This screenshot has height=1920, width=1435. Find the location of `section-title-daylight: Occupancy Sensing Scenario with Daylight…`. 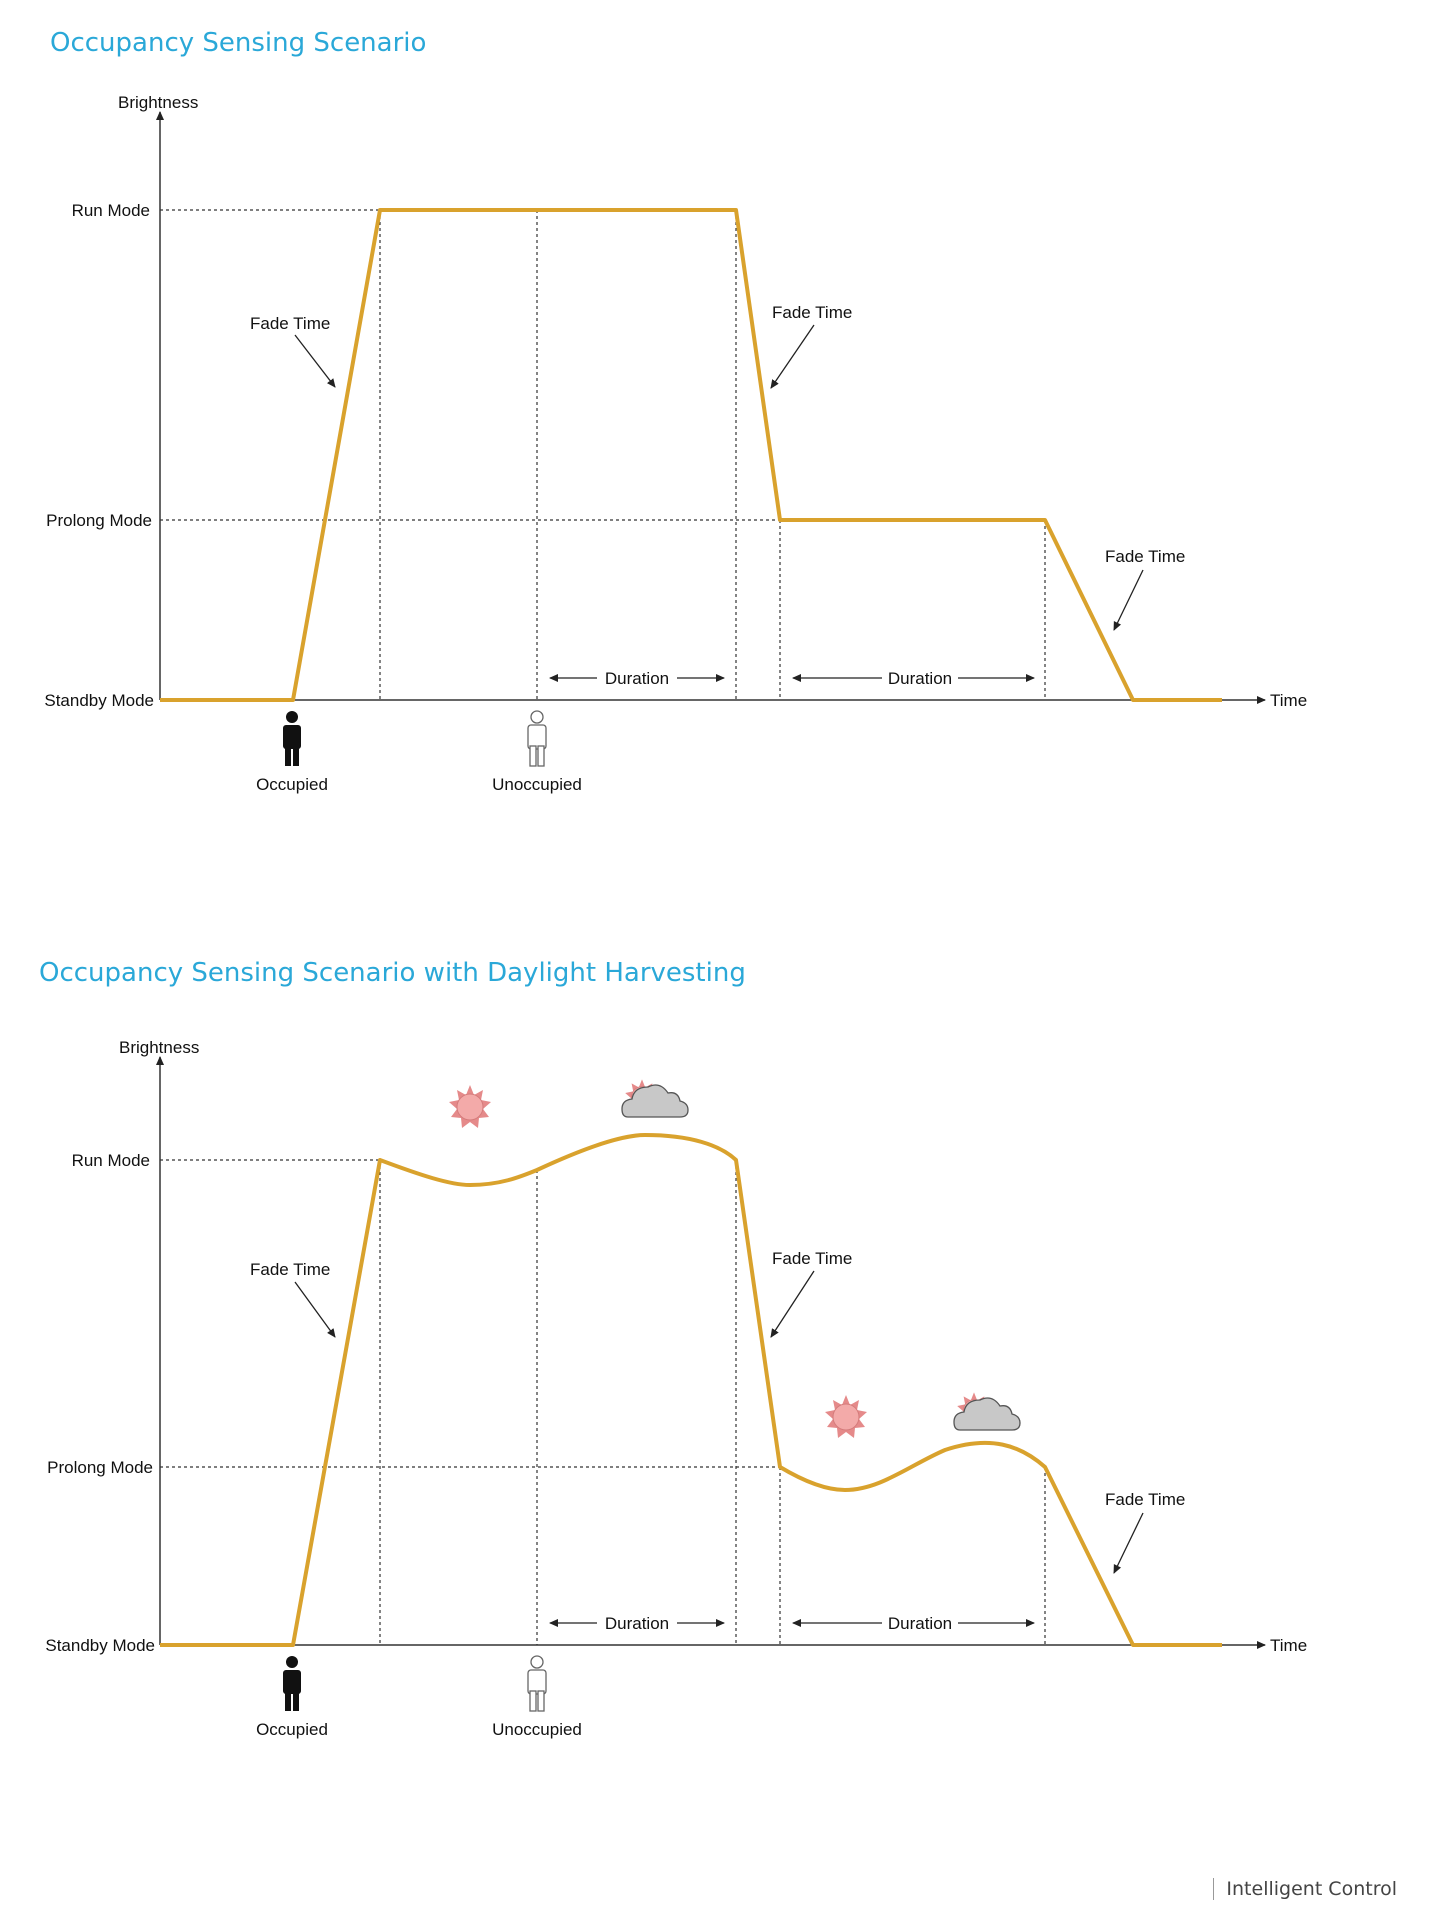

section-title-daylight: Occupancy Sensing Scenario with Daylight… is located at coordinates (392, 973).